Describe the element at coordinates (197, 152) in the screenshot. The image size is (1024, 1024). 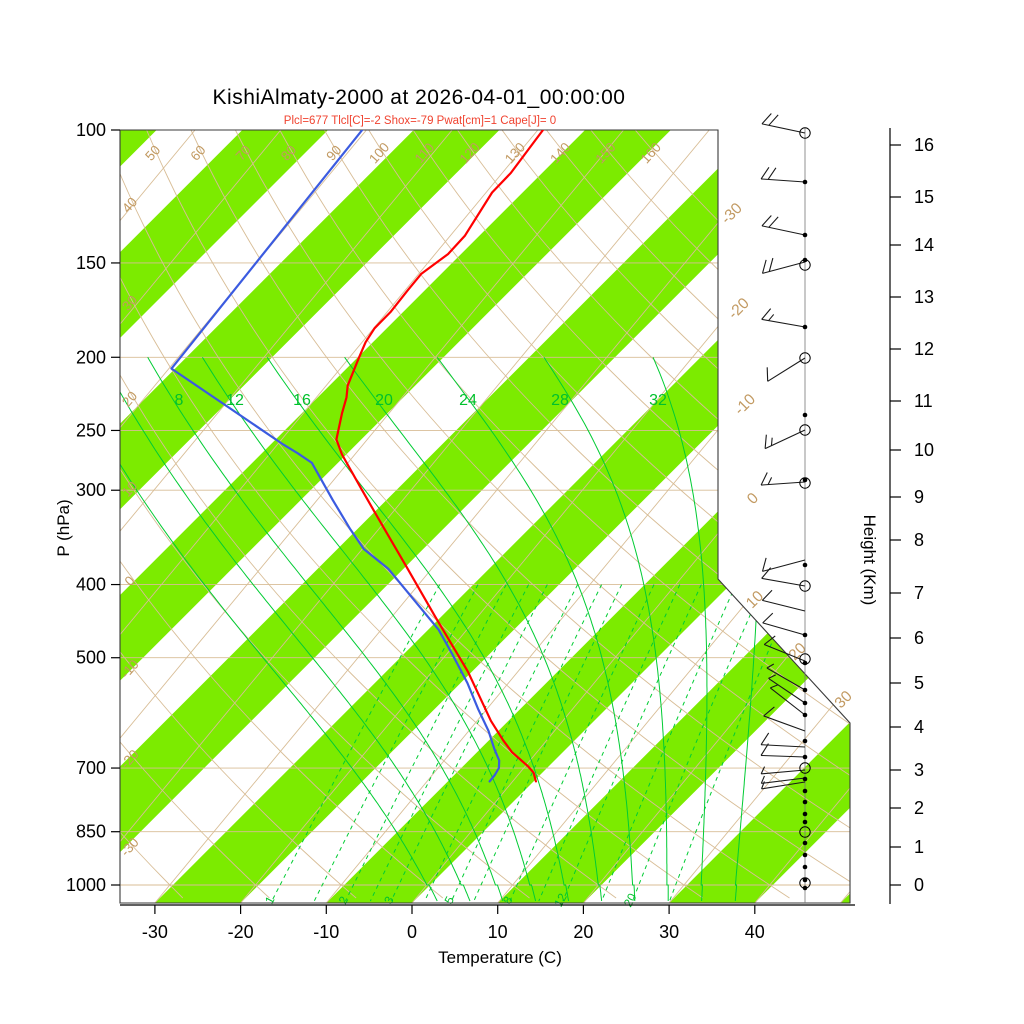
I see `svg-text: 60` at that location.